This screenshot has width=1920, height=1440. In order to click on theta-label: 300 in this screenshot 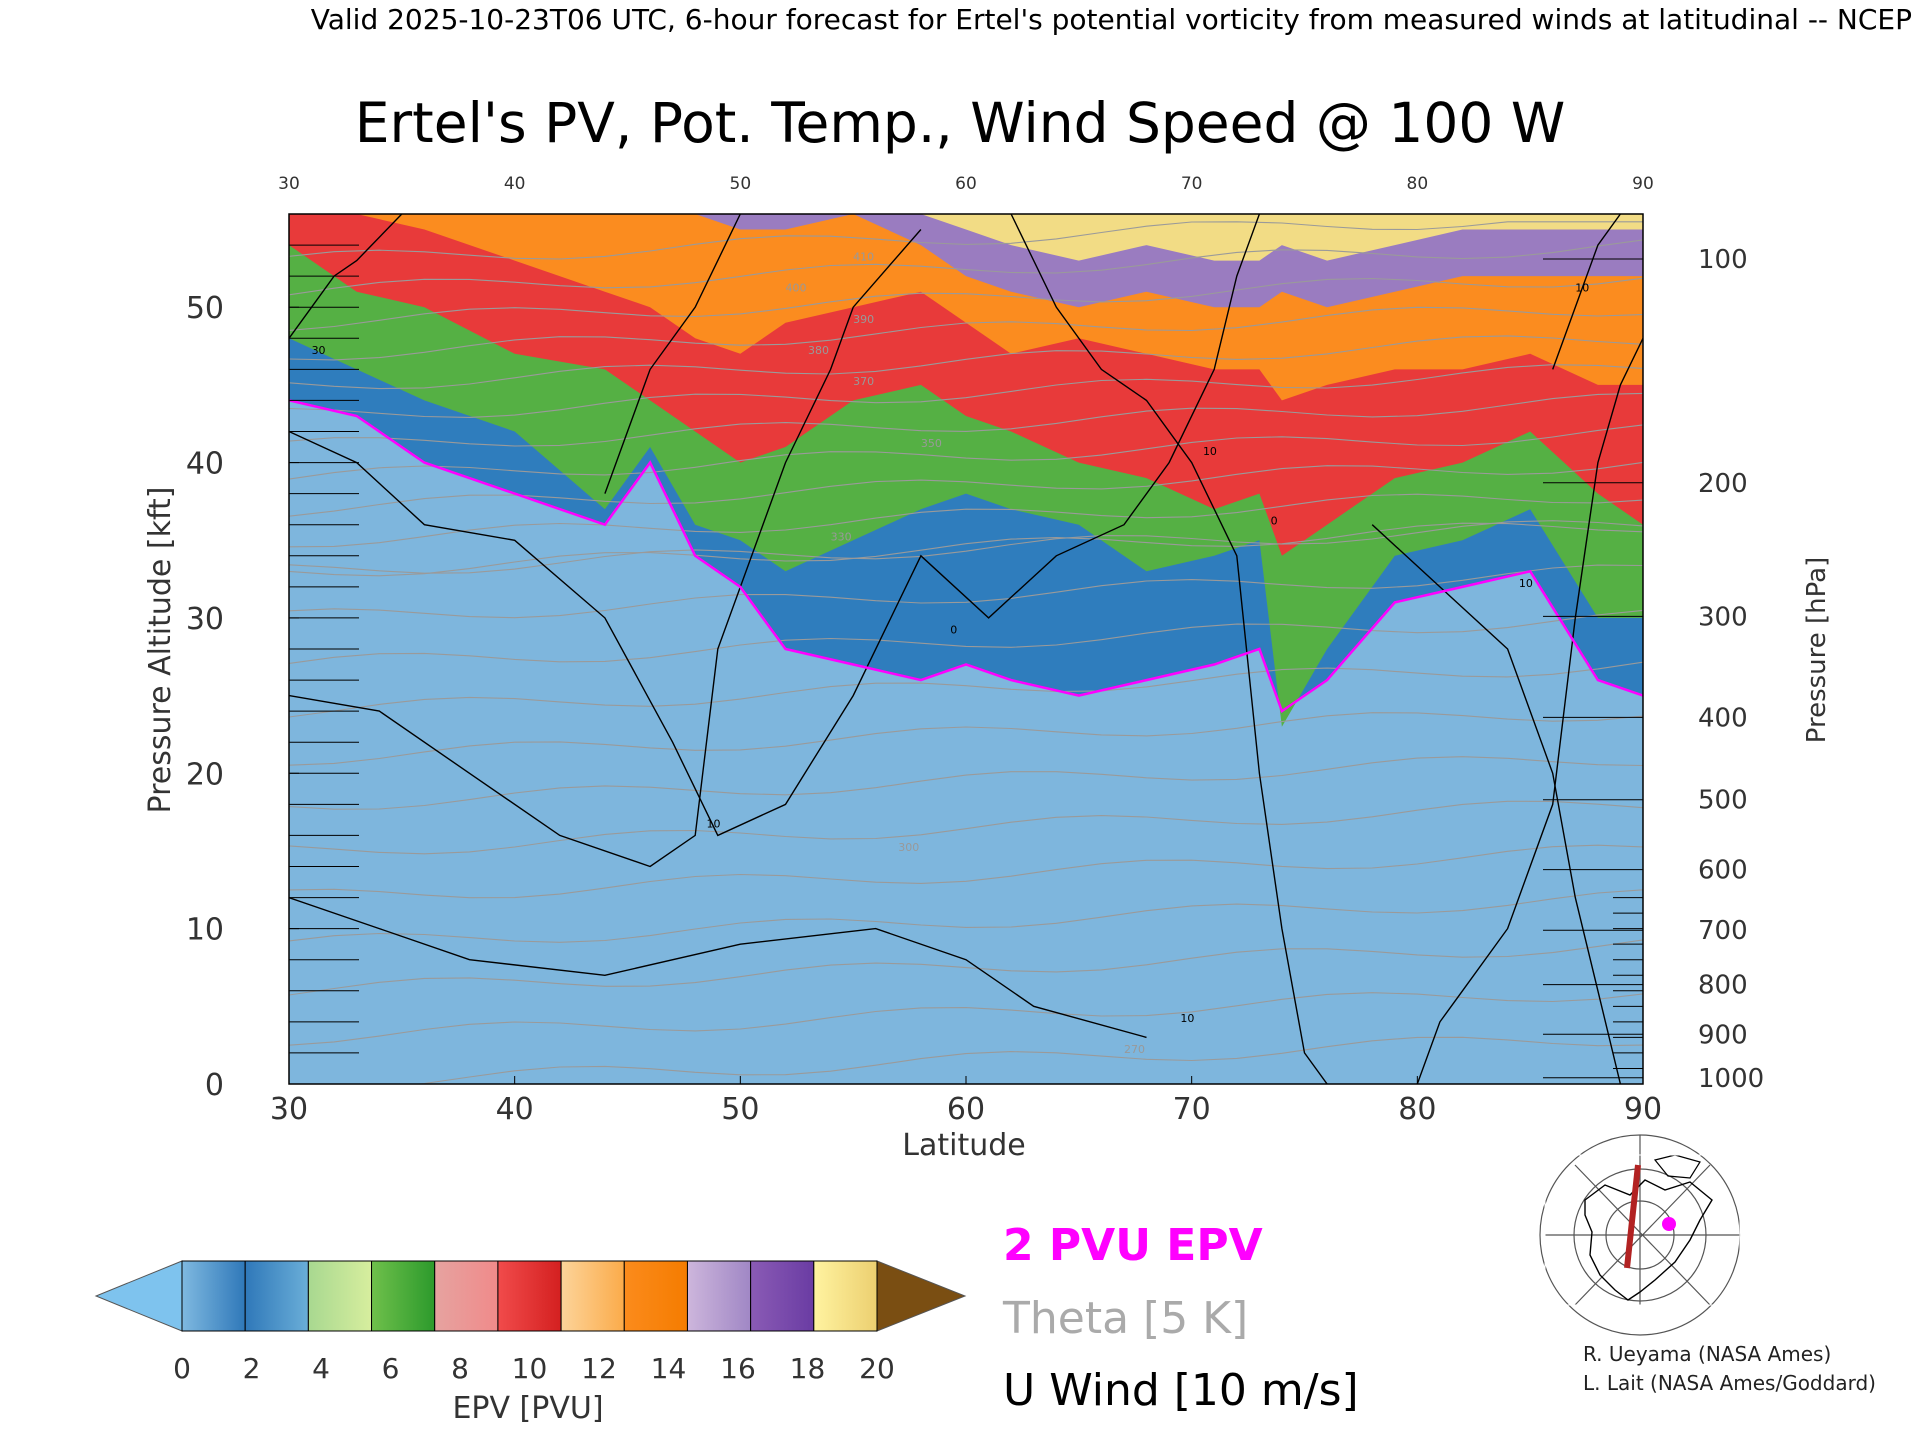, I will do `click(908, 847)`.